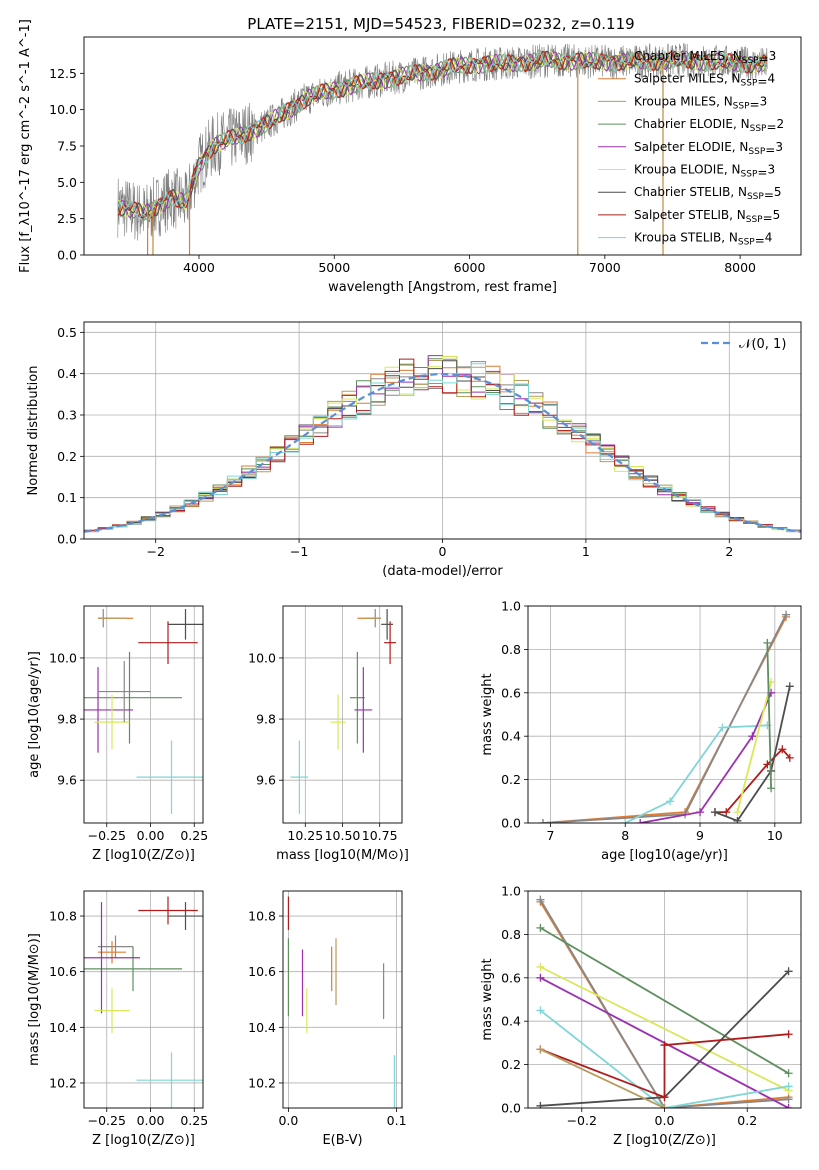 The width and height of the screenshot is (819, 1170). Describe the element at coordinates (778, 192) in the screenshot. I see `legend-nssp-value: 5` at that location.